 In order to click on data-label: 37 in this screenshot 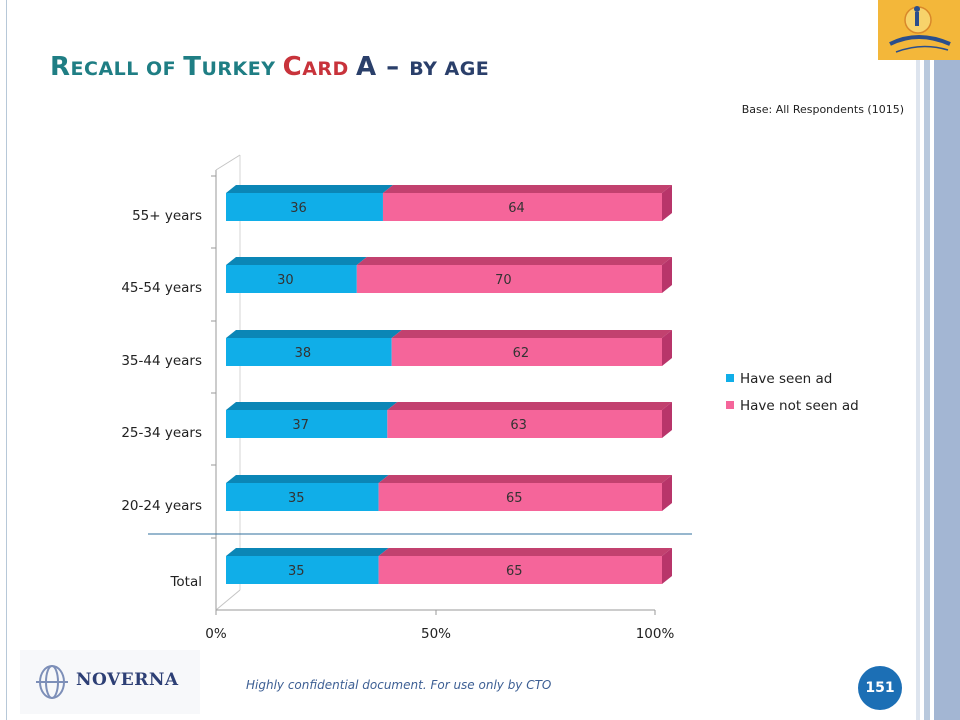, I will do `click(300, 425)`.